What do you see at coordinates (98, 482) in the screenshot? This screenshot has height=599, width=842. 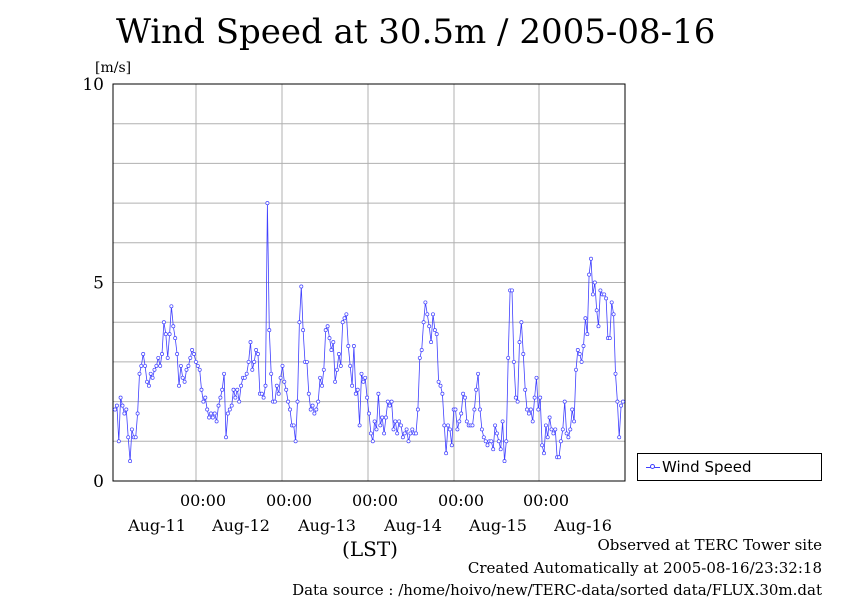 I see `y-tick-label: 0` at bounding box center [98, 482].